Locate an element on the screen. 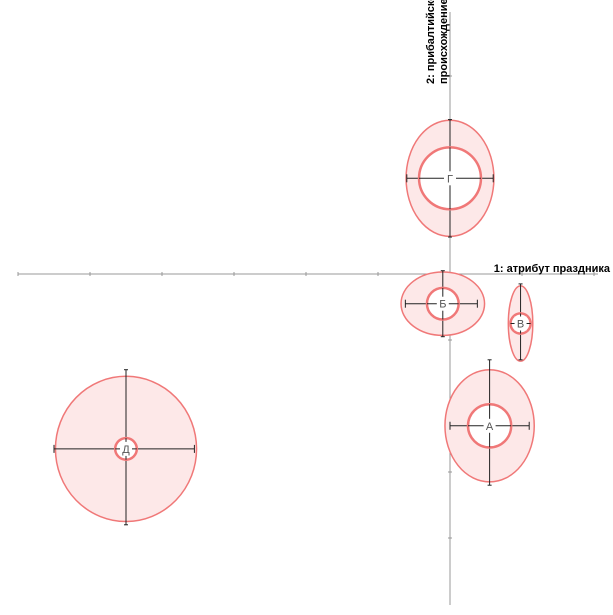  point-label: Д is located at coordinates (126, 450).